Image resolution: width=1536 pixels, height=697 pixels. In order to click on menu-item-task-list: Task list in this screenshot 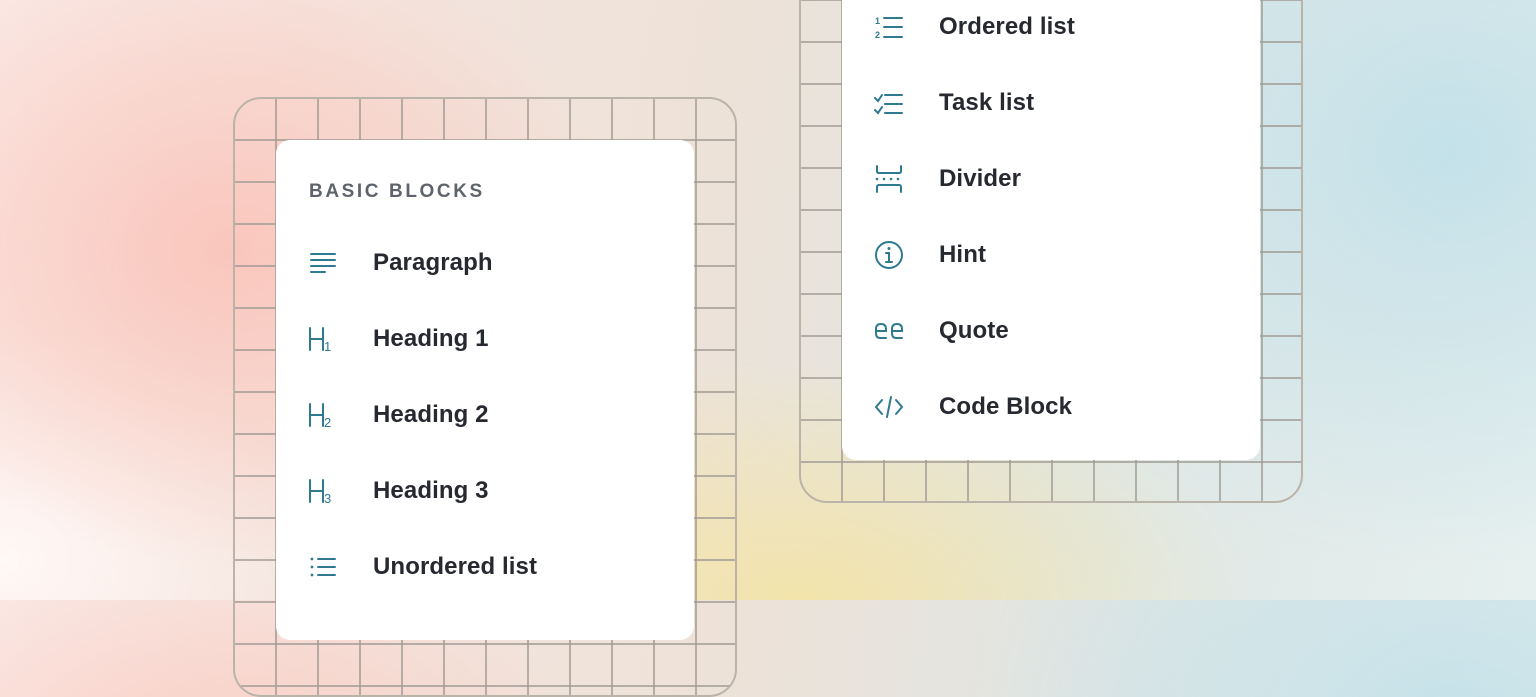, I will do `click(1051, 103)`.